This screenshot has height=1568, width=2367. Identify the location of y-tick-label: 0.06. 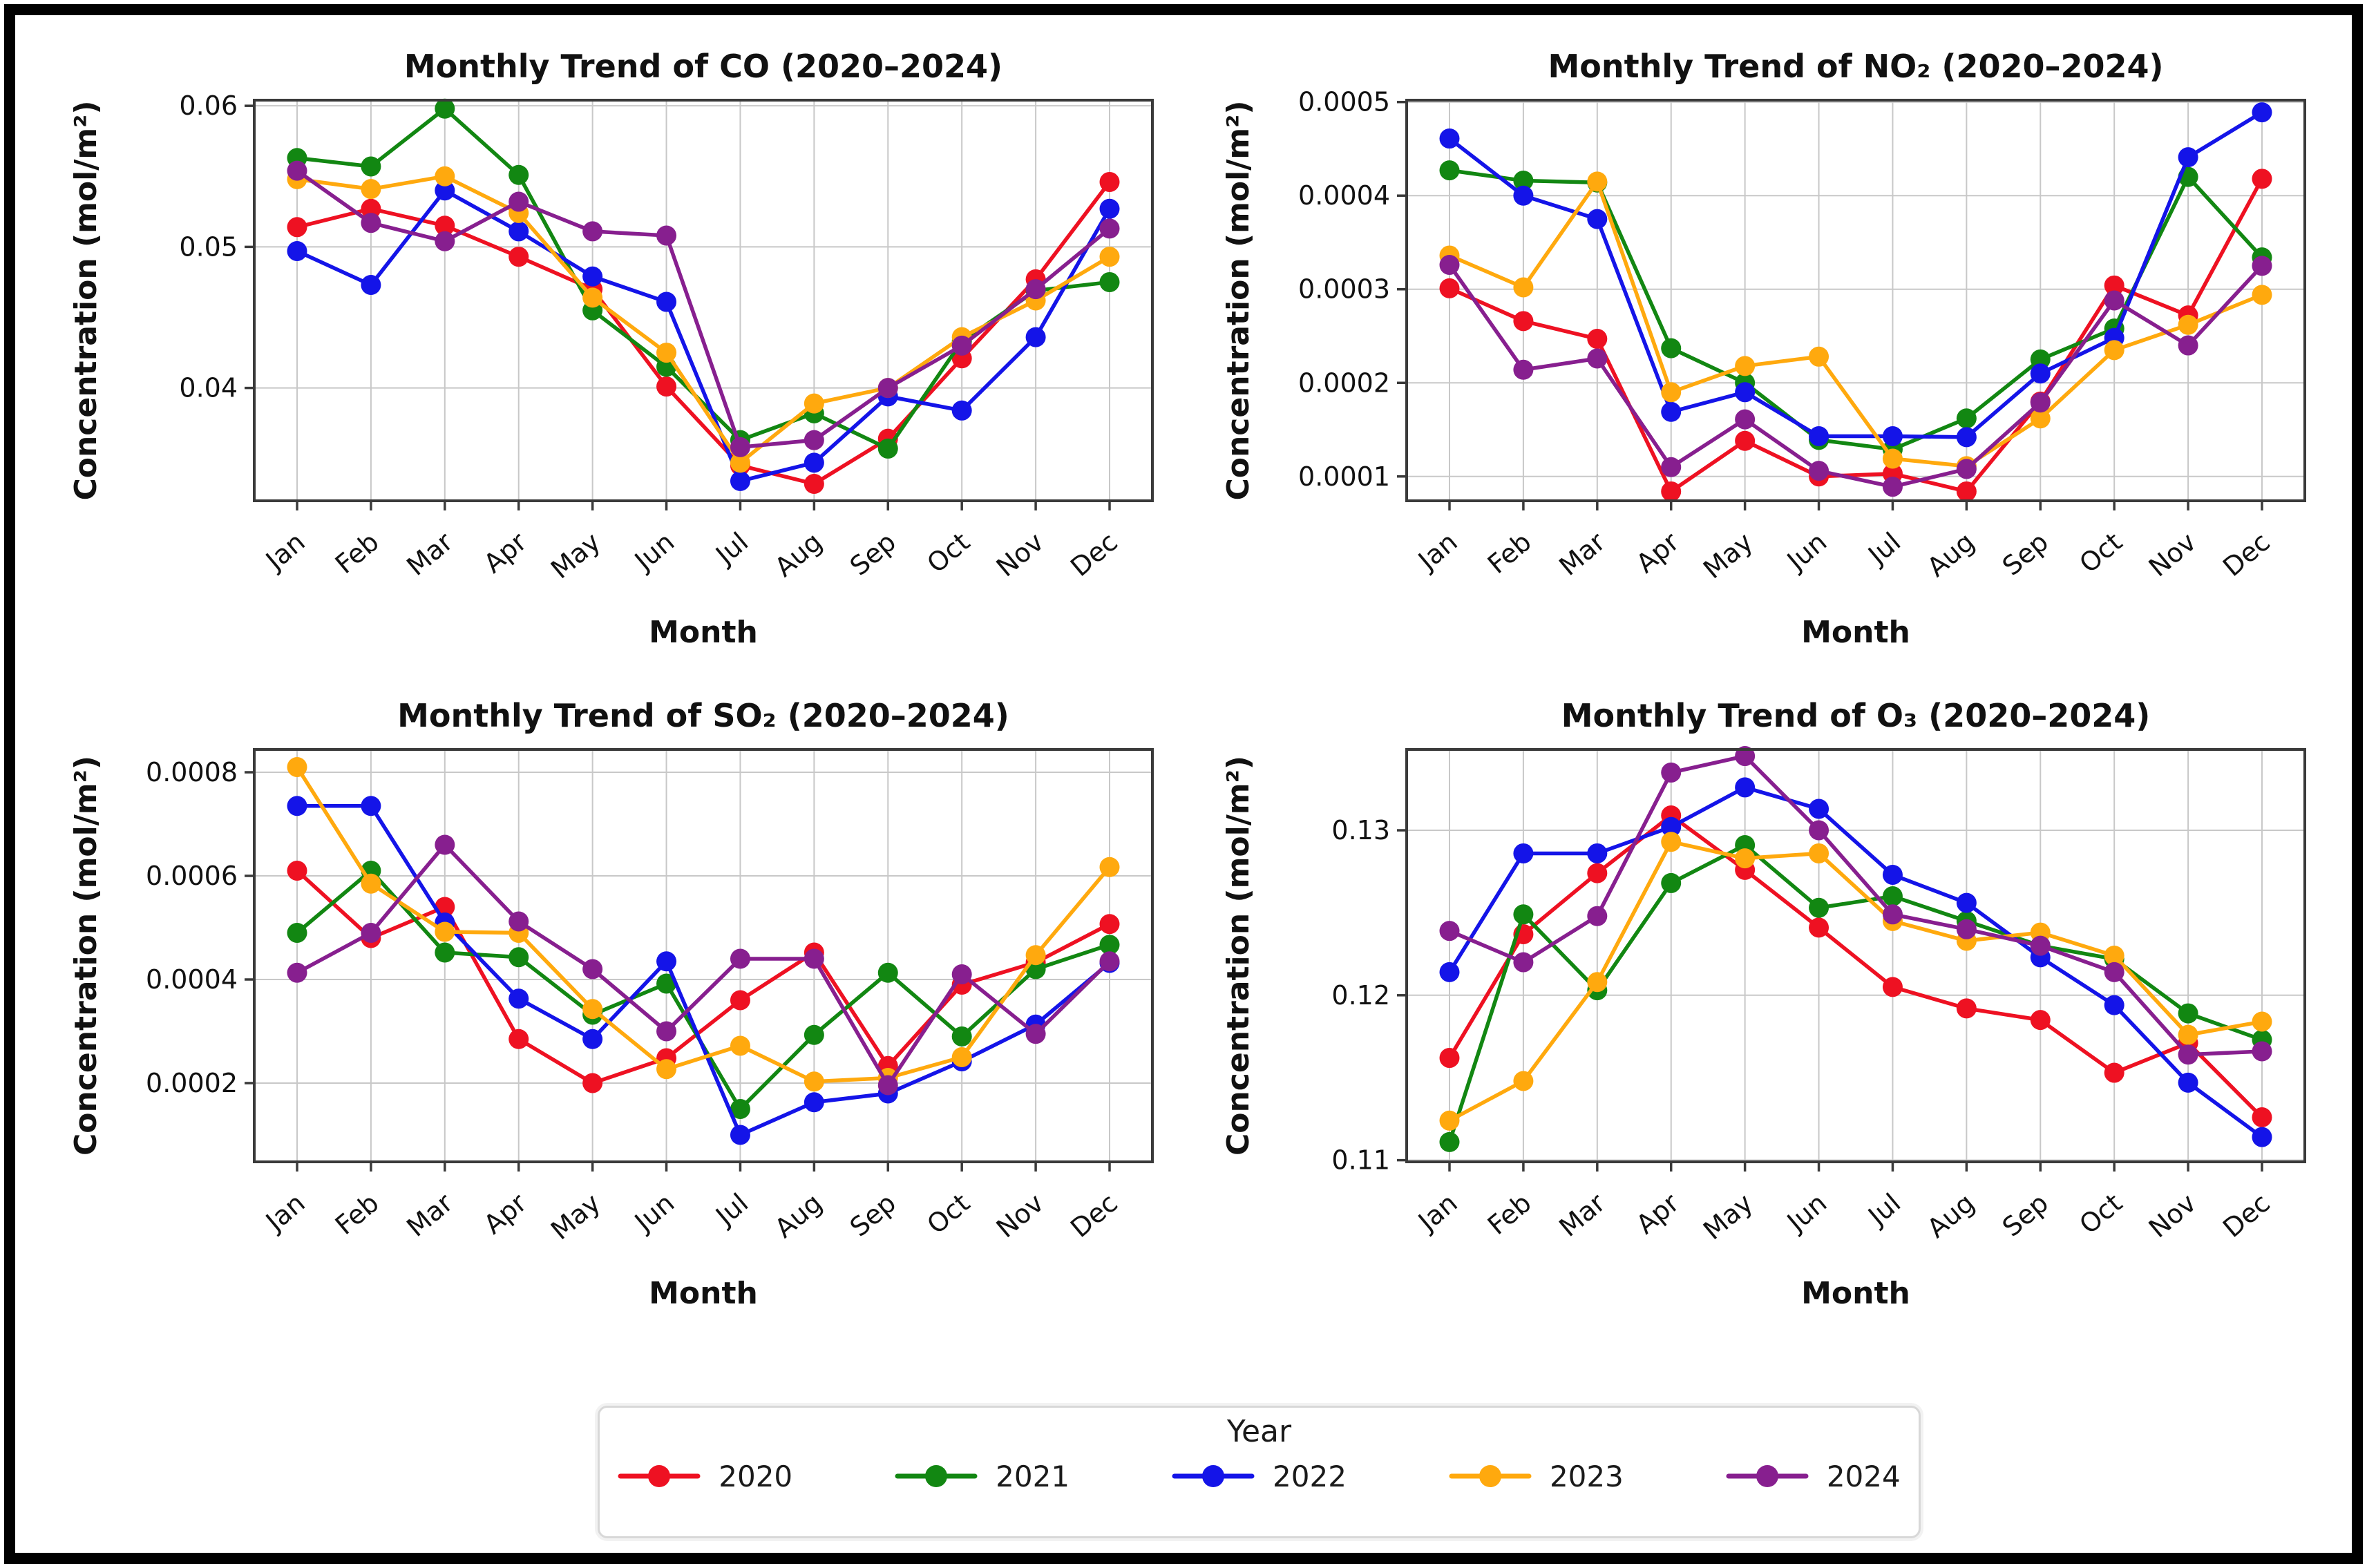
(208, 105).